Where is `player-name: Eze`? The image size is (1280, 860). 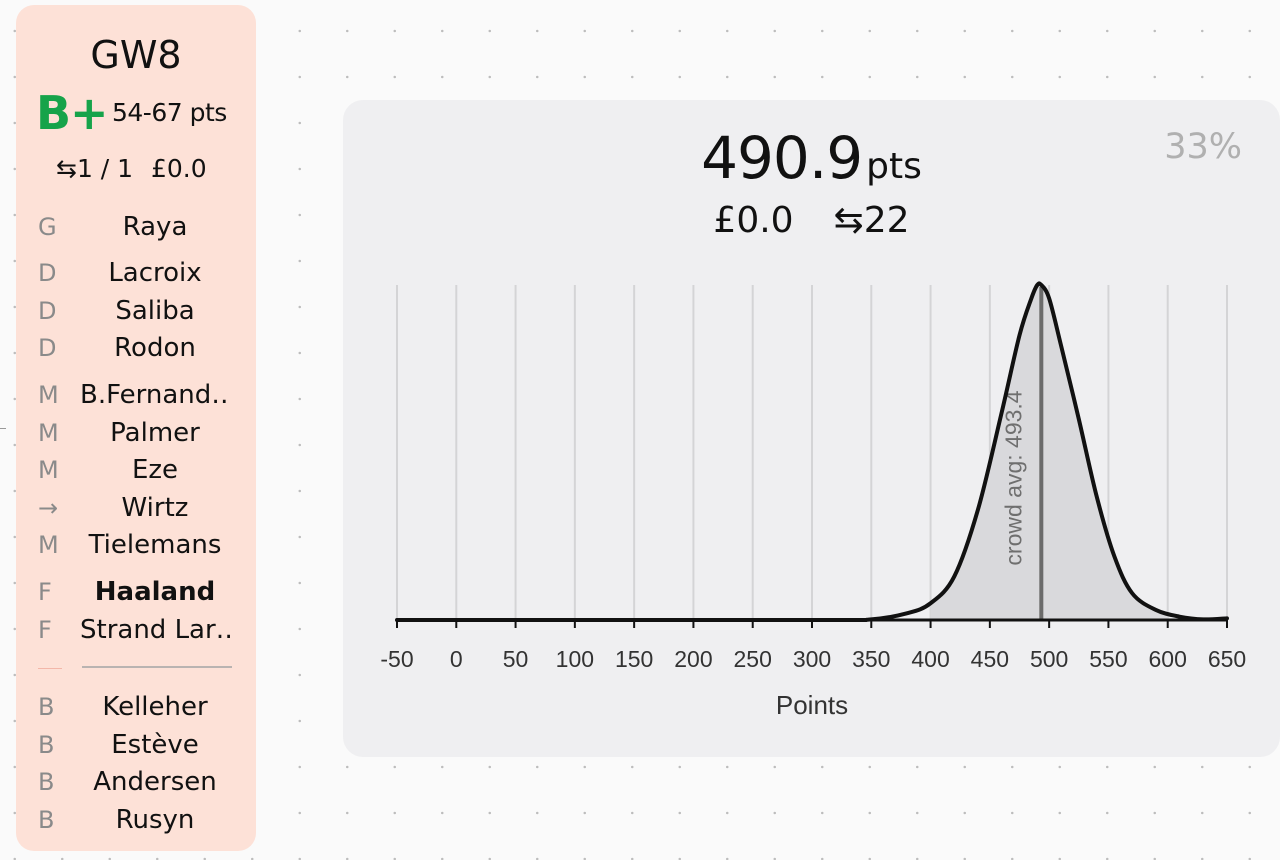 player-name: Eze is located at coordinates (155, 470).